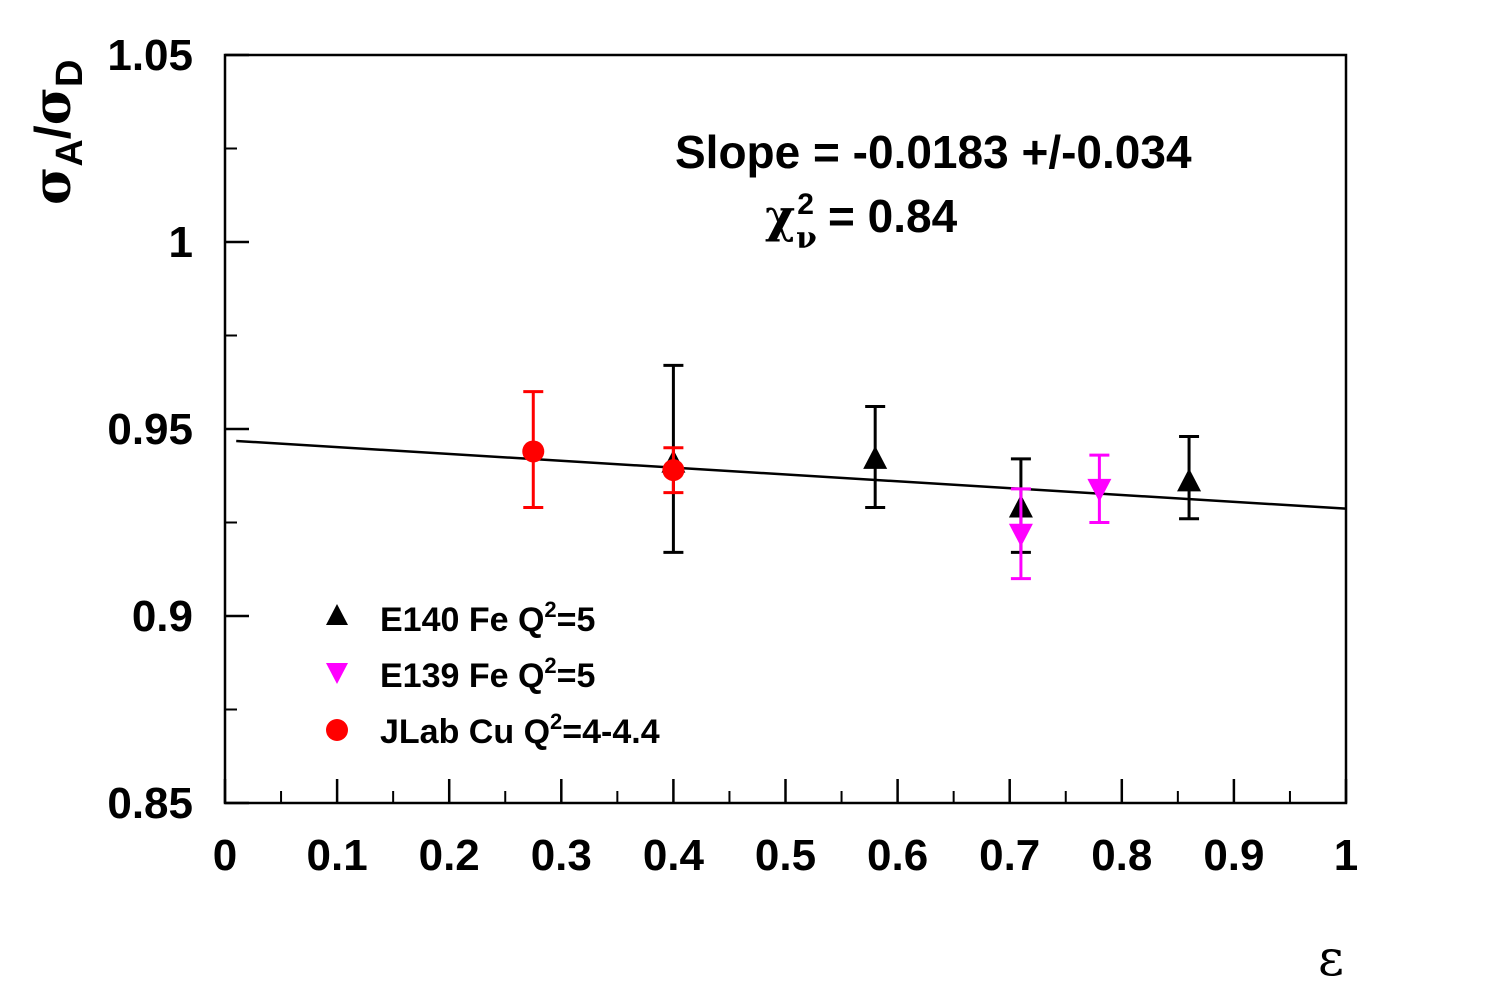  Describe the element at coordinates (1233, 855) in the screenshot. I see `x-tick-label: 0.9` at that location.